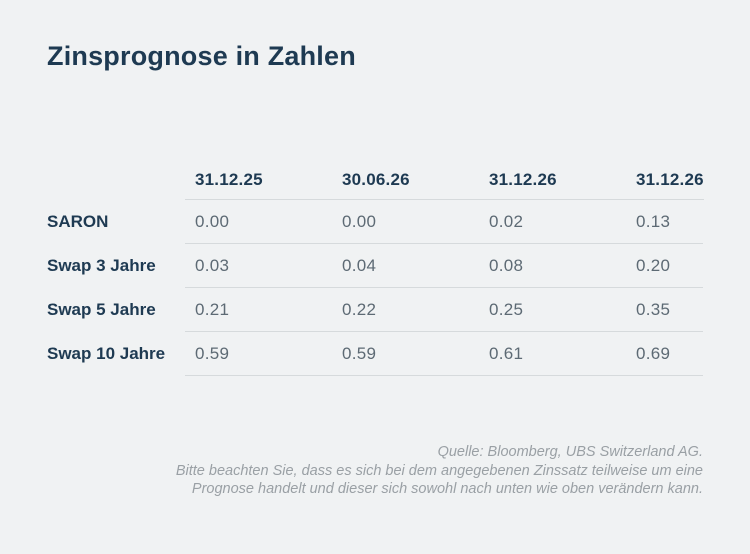 This screenshot has height=554, width=750. I want to click on table-row-swap-5-jahre: Swap 5 Jahre 0.21 0.22 0.25 0.35, so click(375, 310).